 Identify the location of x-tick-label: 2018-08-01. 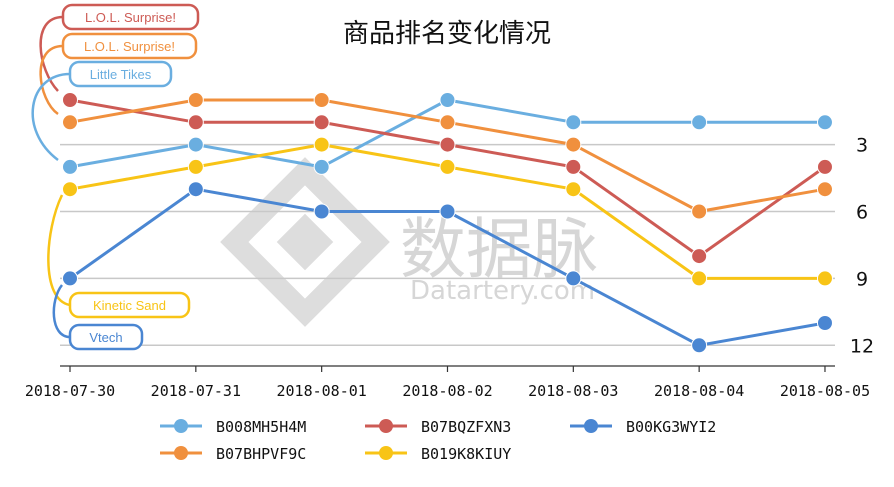
(322, 391).